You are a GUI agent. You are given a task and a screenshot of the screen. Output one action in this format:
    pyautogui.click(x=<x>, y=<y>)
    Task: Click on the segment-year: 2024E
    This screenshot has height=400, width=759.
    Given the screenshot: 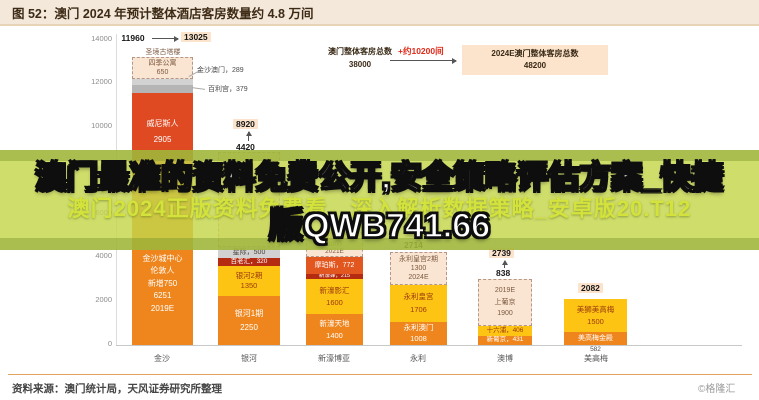 What is the action you would take?
    pyautogui.click(x=418, y=278)
    